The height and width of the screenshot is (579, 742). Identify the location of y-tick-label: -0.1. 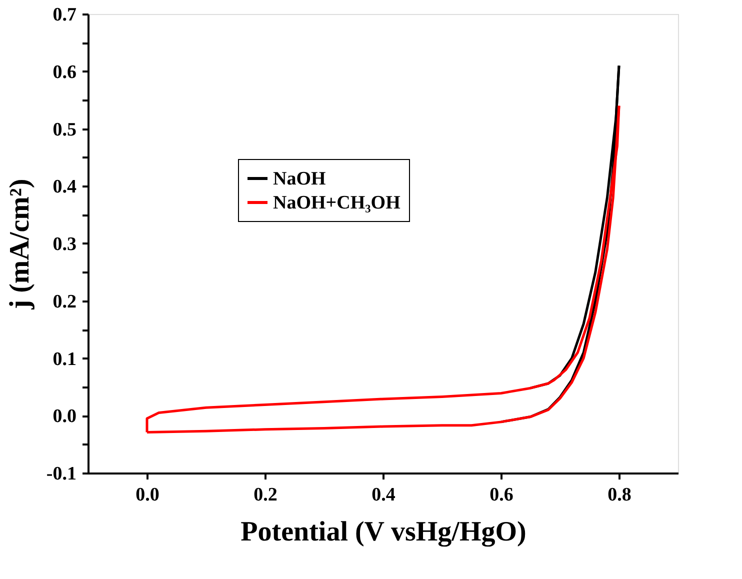
(61, 474).